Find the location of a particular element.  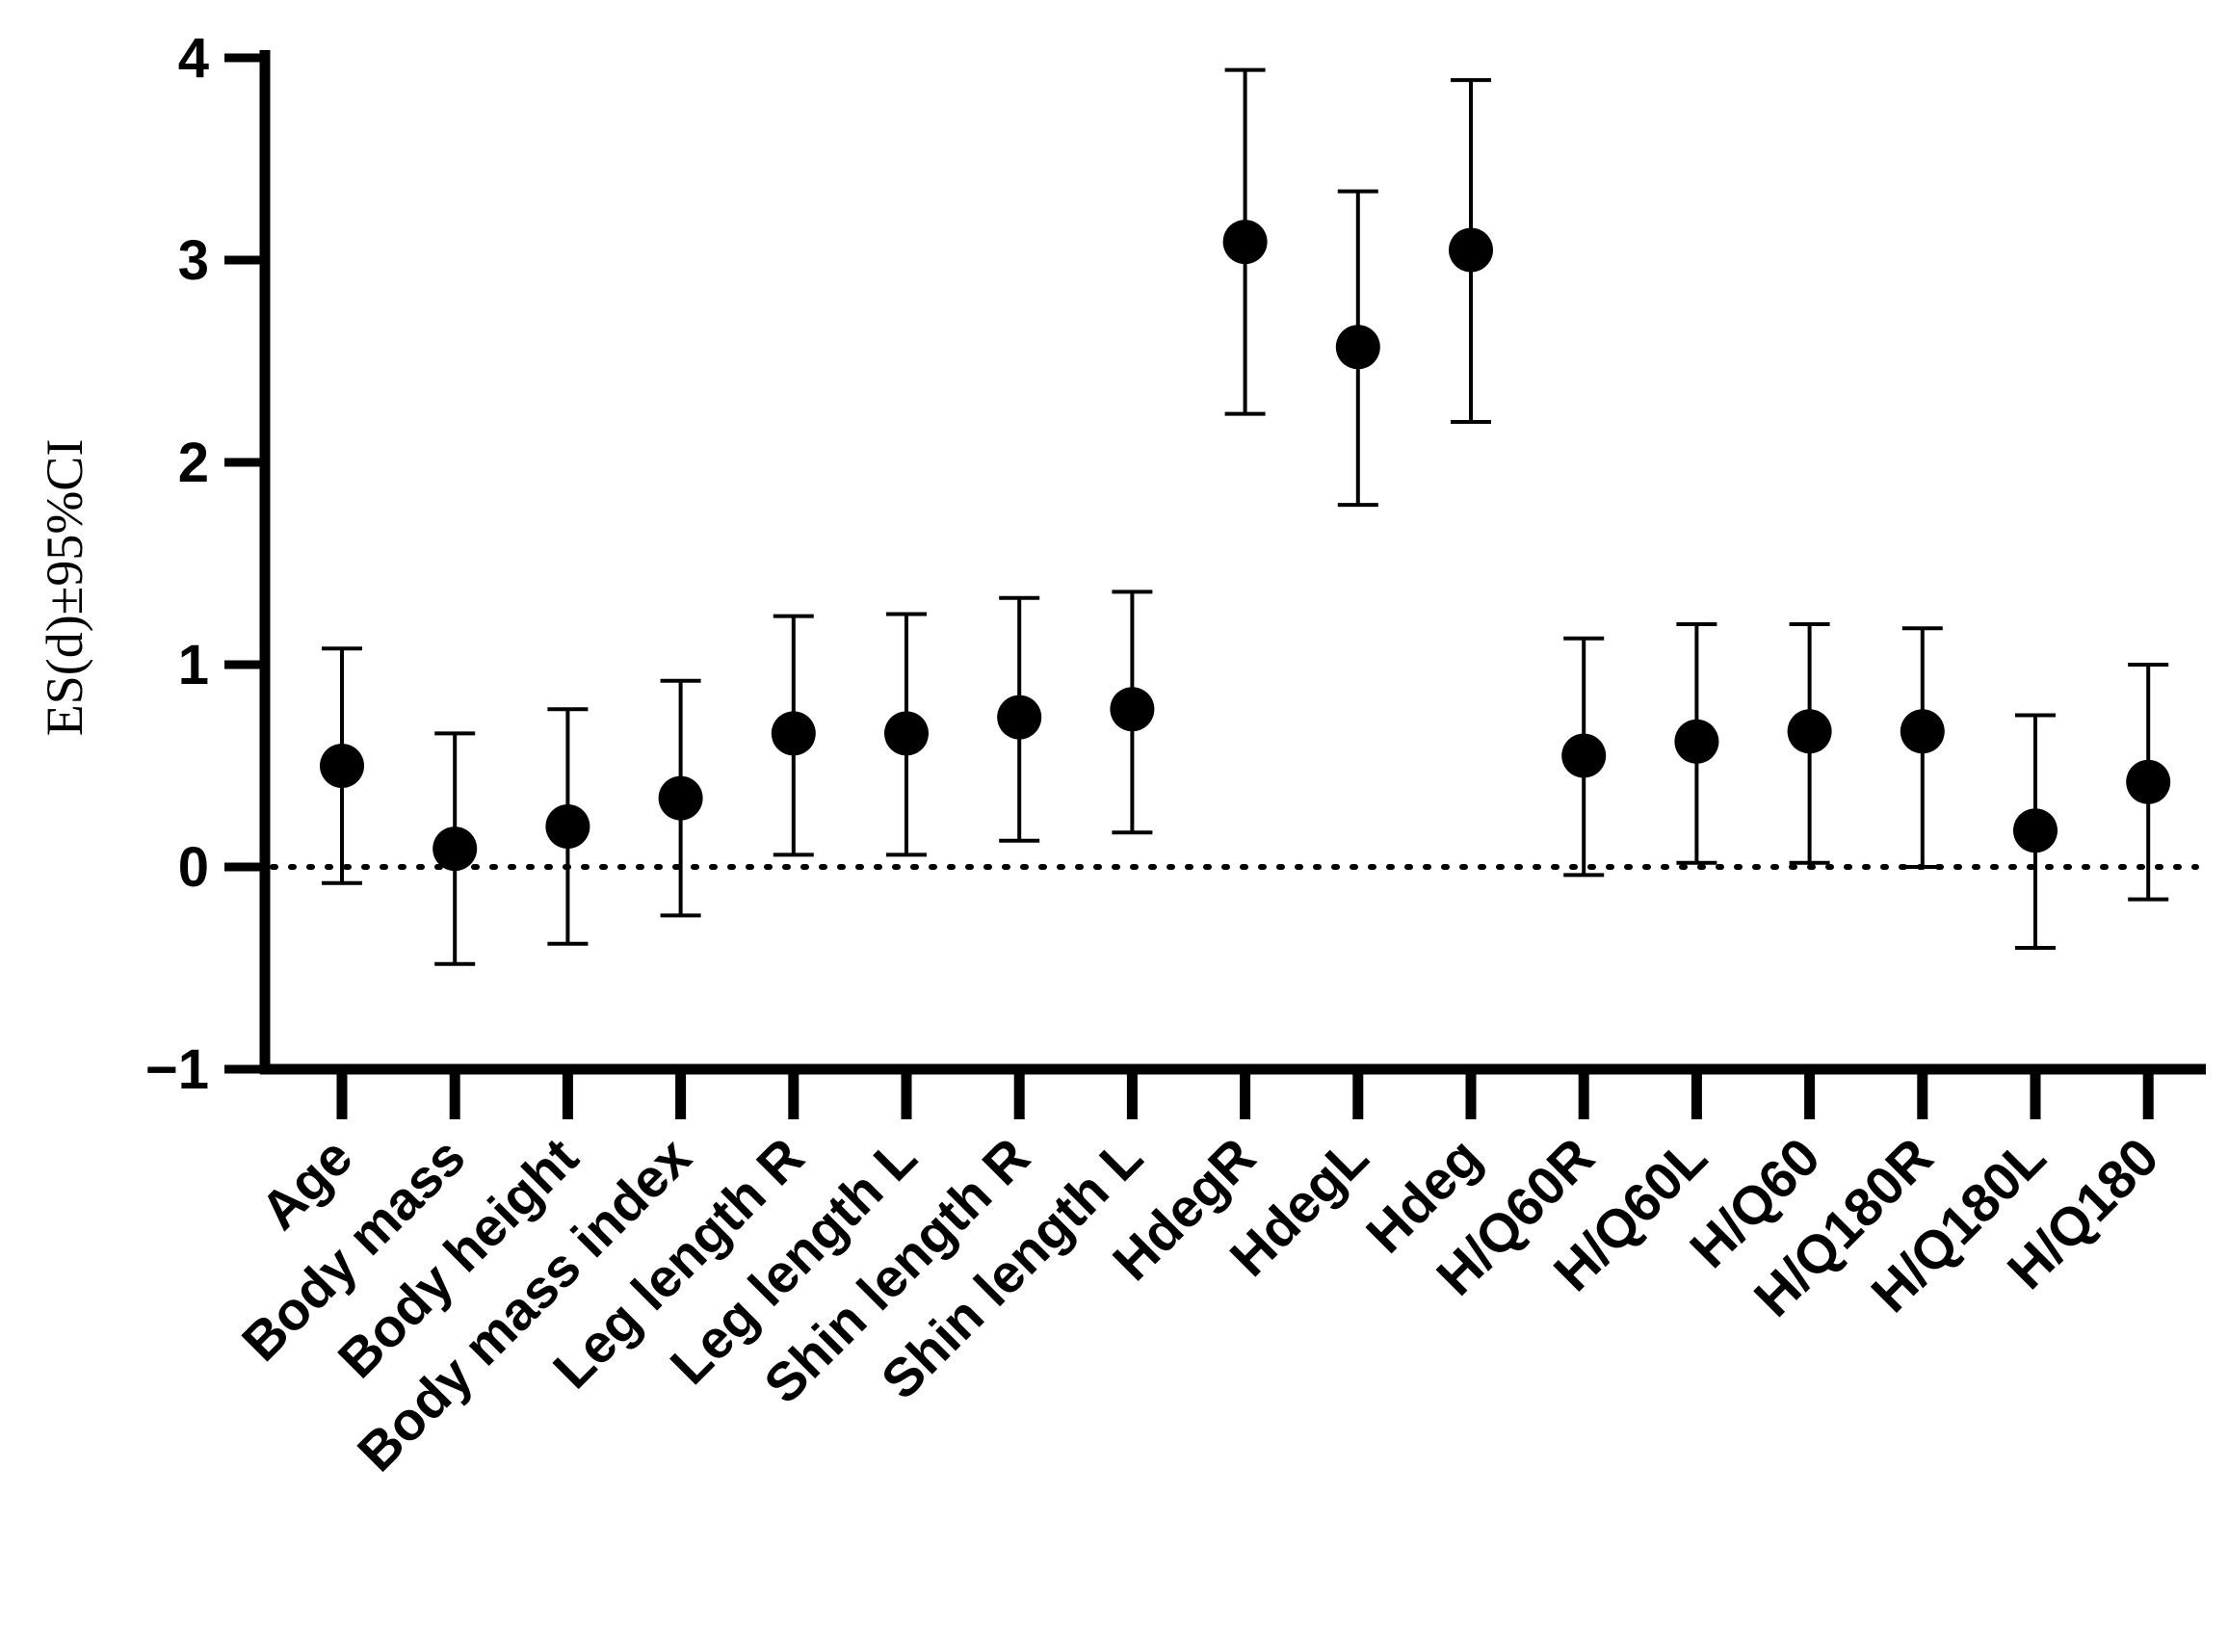

y-tick-label: 4 is located at coordinates (193, 58).